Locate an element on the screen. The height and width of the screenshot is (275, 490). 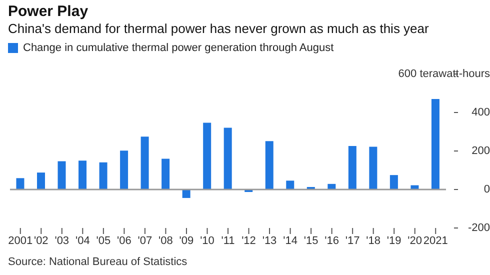
x-tick-label: '12 is located at coordinates (249, 240).